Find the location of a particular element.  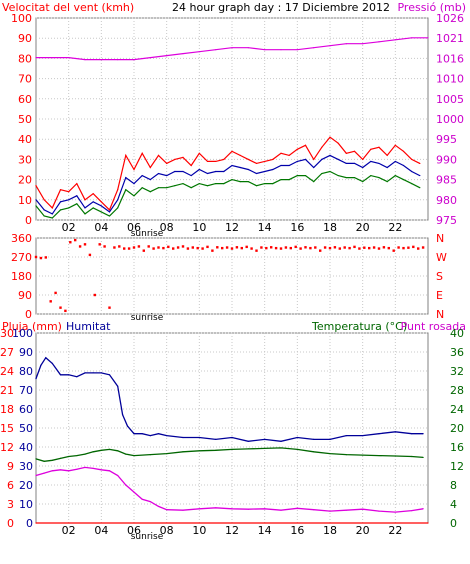

wind-tick-label: 50 is located at coordinates (25, 119).